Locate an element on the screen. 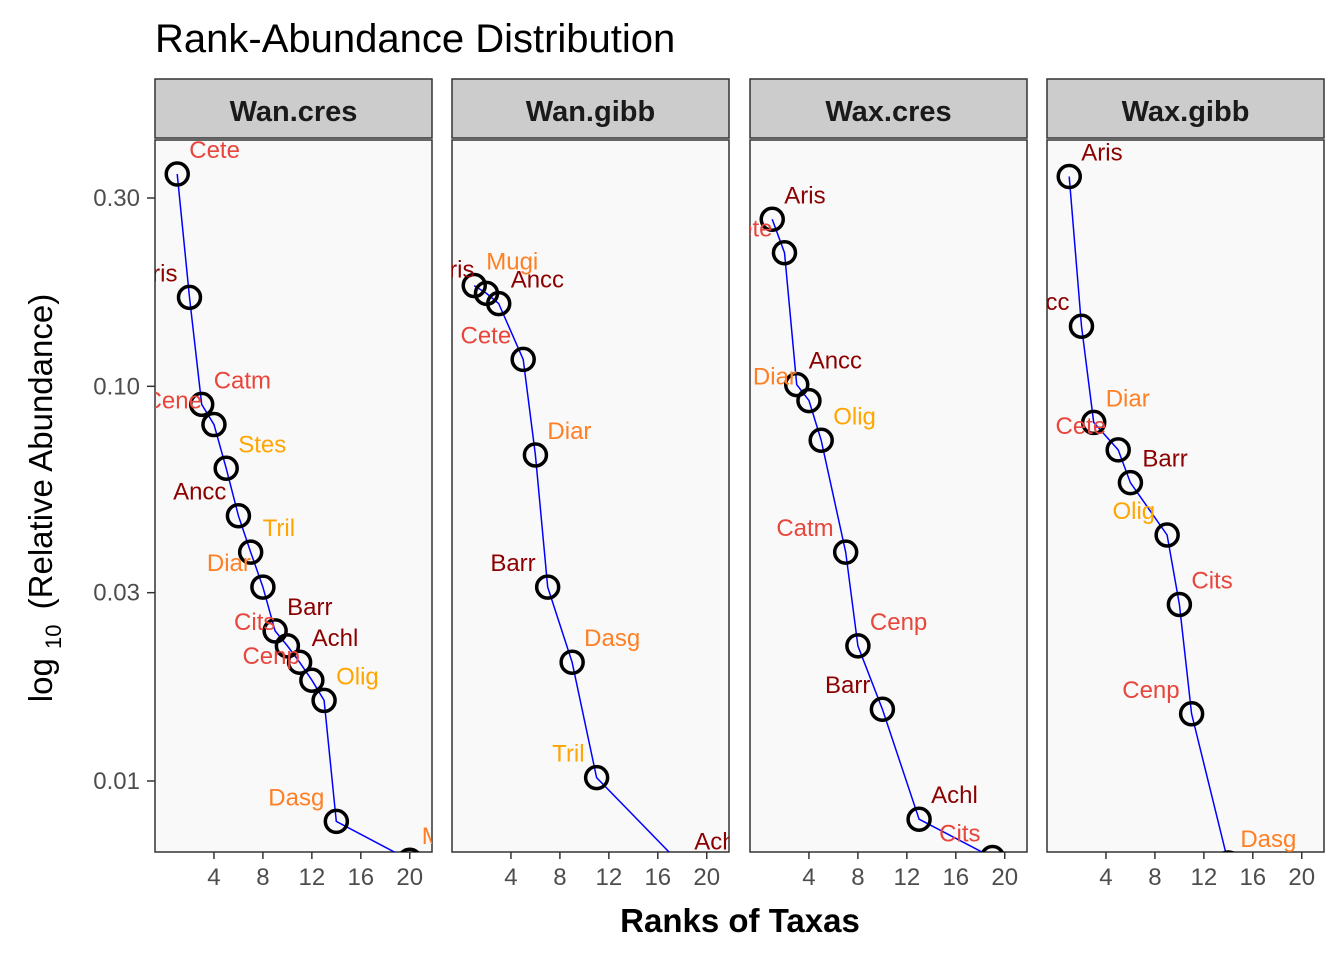  y-axis-label: log 10 (Relative Abundance) is located at coordinates (45, 498).